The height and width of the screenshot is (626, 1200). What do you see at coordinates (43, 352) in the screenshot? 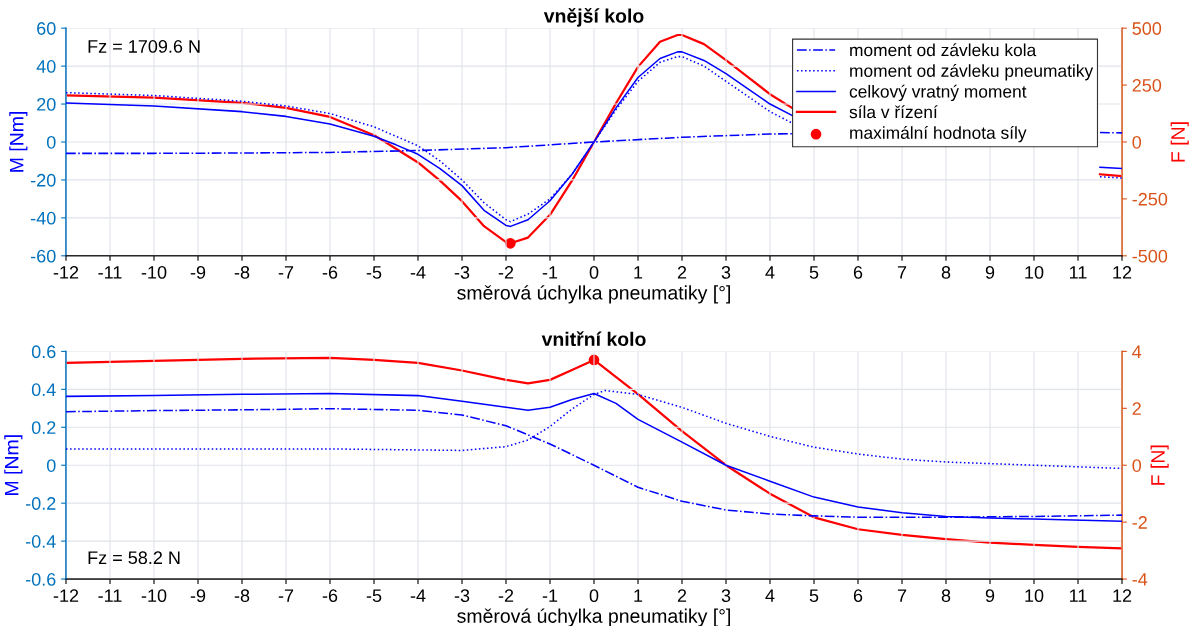
I see `y-tick-label: 0.6` at bounding box center [43, 352].